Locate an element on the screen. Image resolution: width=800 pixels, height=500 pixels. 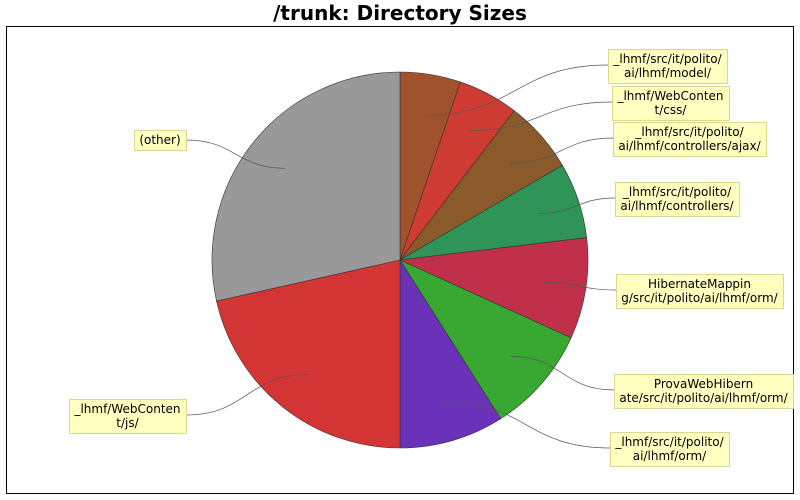
slice-label: _lhmf/src/it/polito/ai/lhmf/orm/ is located at coordinates (670, 449).